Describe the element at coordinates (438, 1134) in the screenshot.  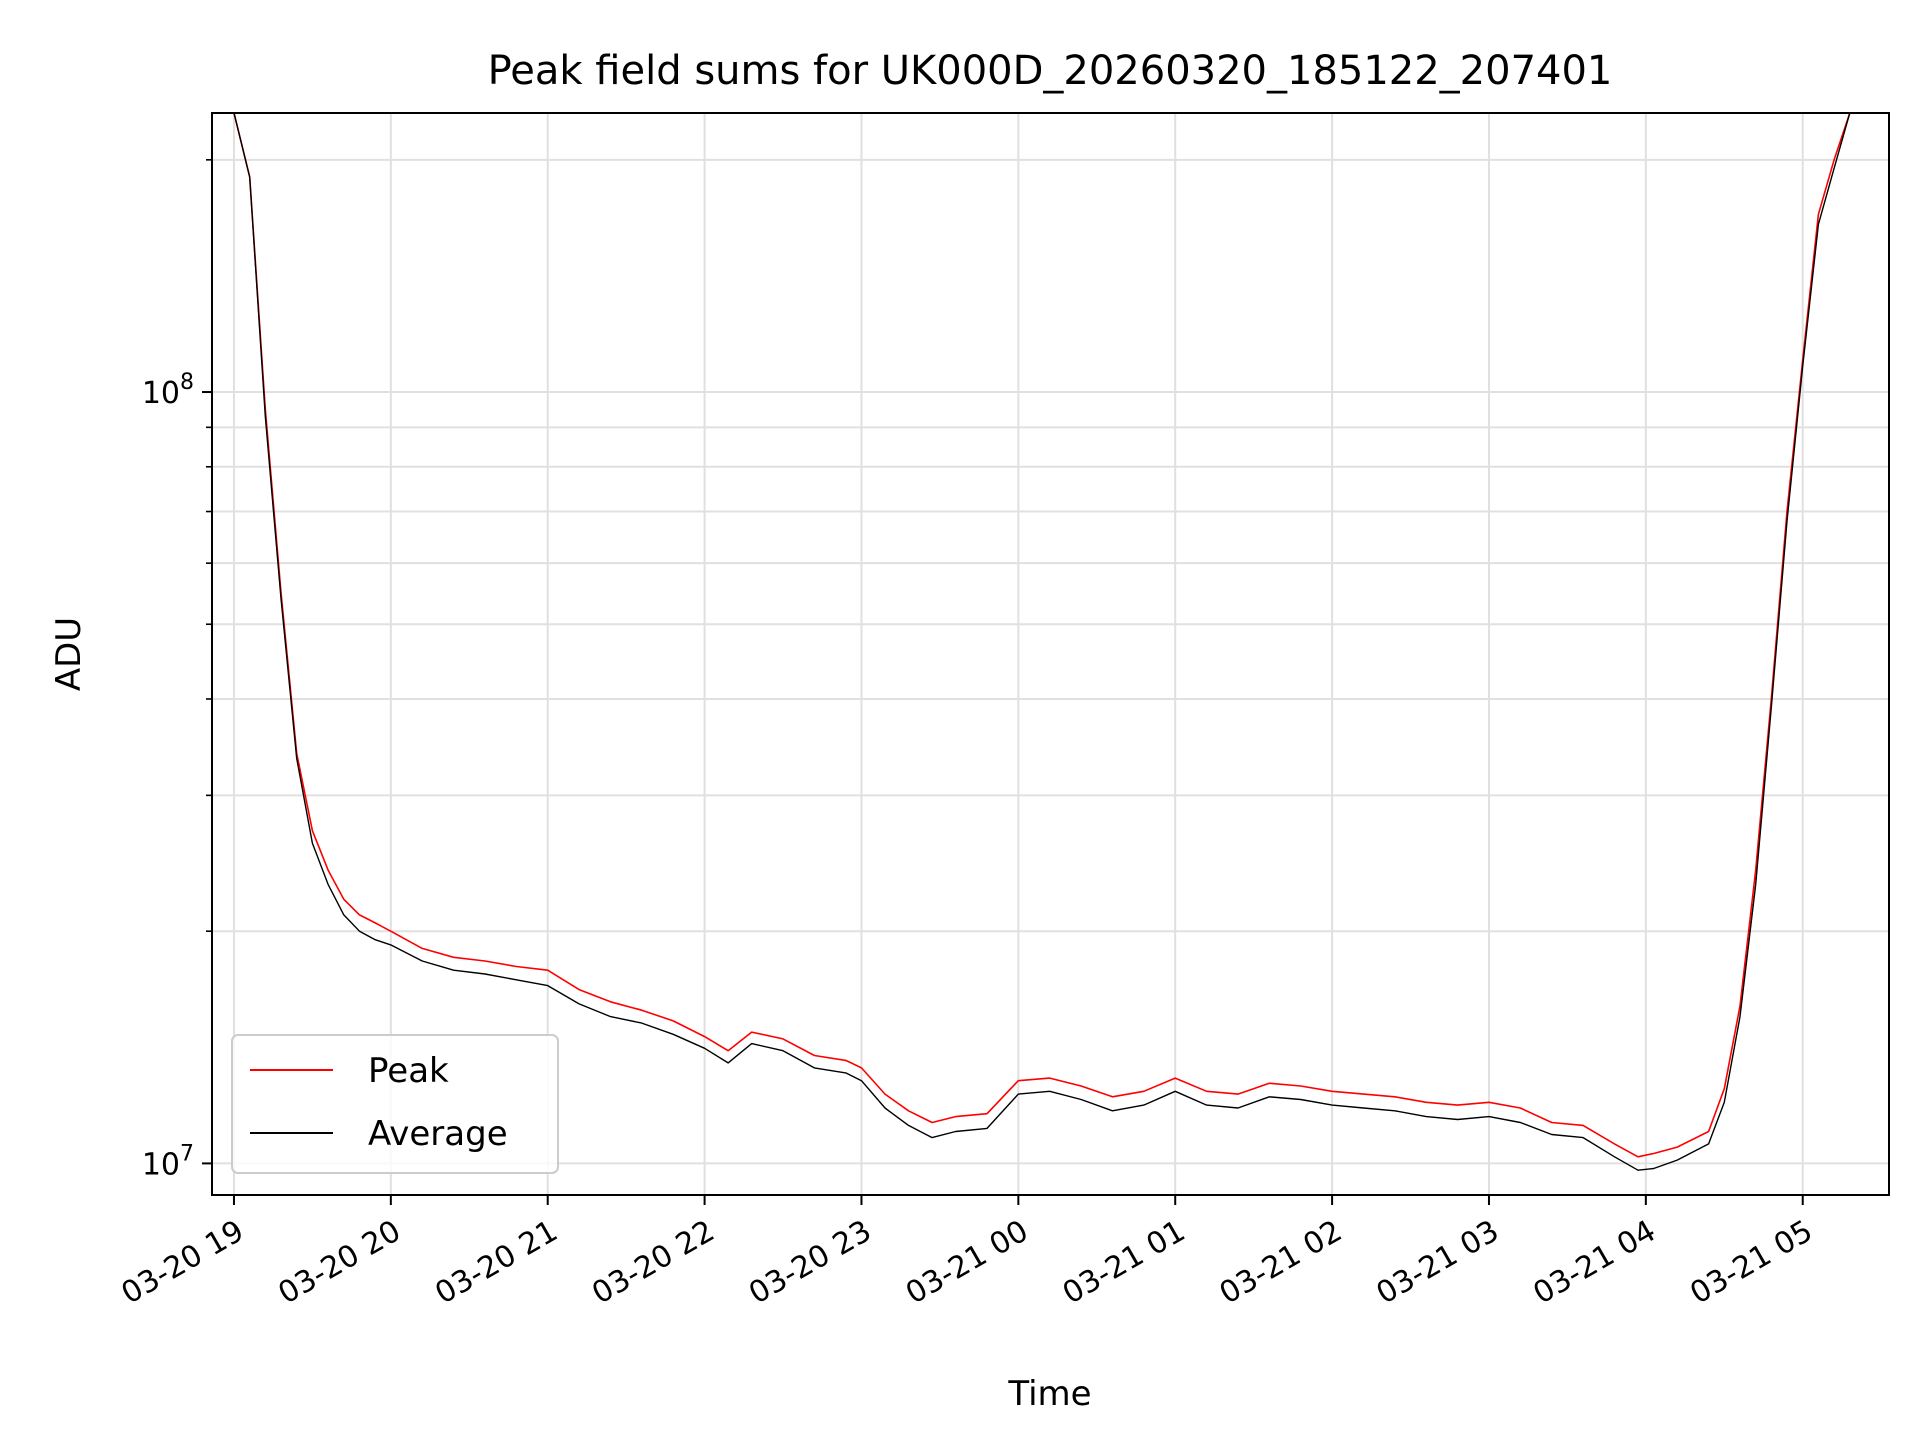
I see `legend-label-average: Average` at that location.